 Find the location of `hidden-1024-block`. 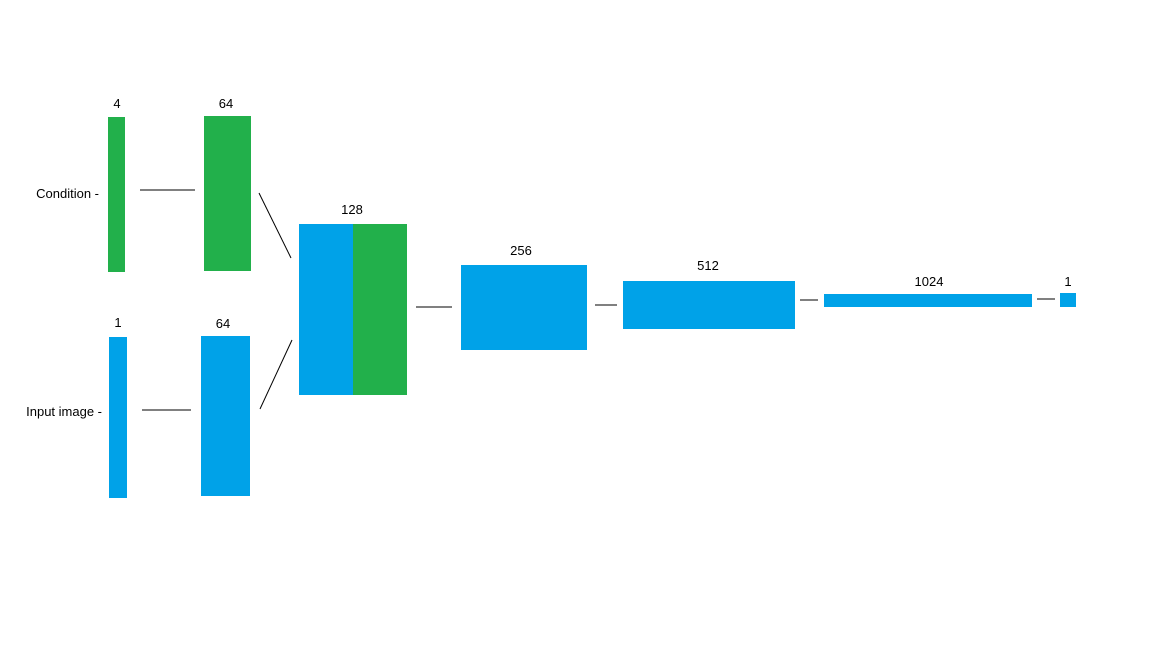

hidden-1024-block is located at coordinates (928, 300).